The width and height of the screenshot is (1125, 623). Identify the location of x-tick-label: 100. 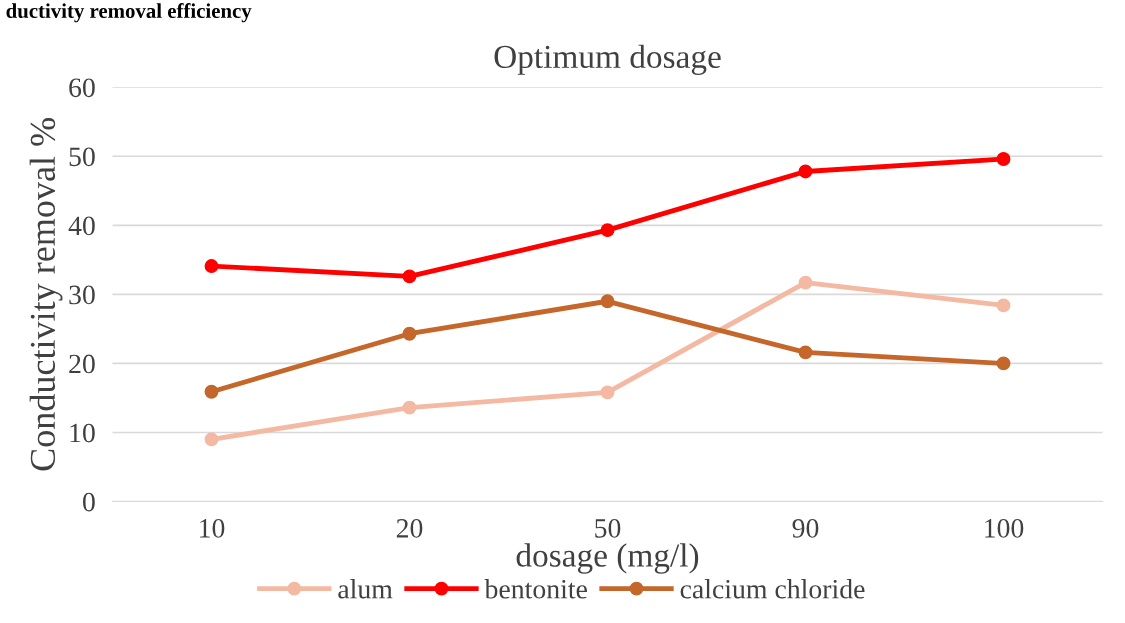
(1004, 528).